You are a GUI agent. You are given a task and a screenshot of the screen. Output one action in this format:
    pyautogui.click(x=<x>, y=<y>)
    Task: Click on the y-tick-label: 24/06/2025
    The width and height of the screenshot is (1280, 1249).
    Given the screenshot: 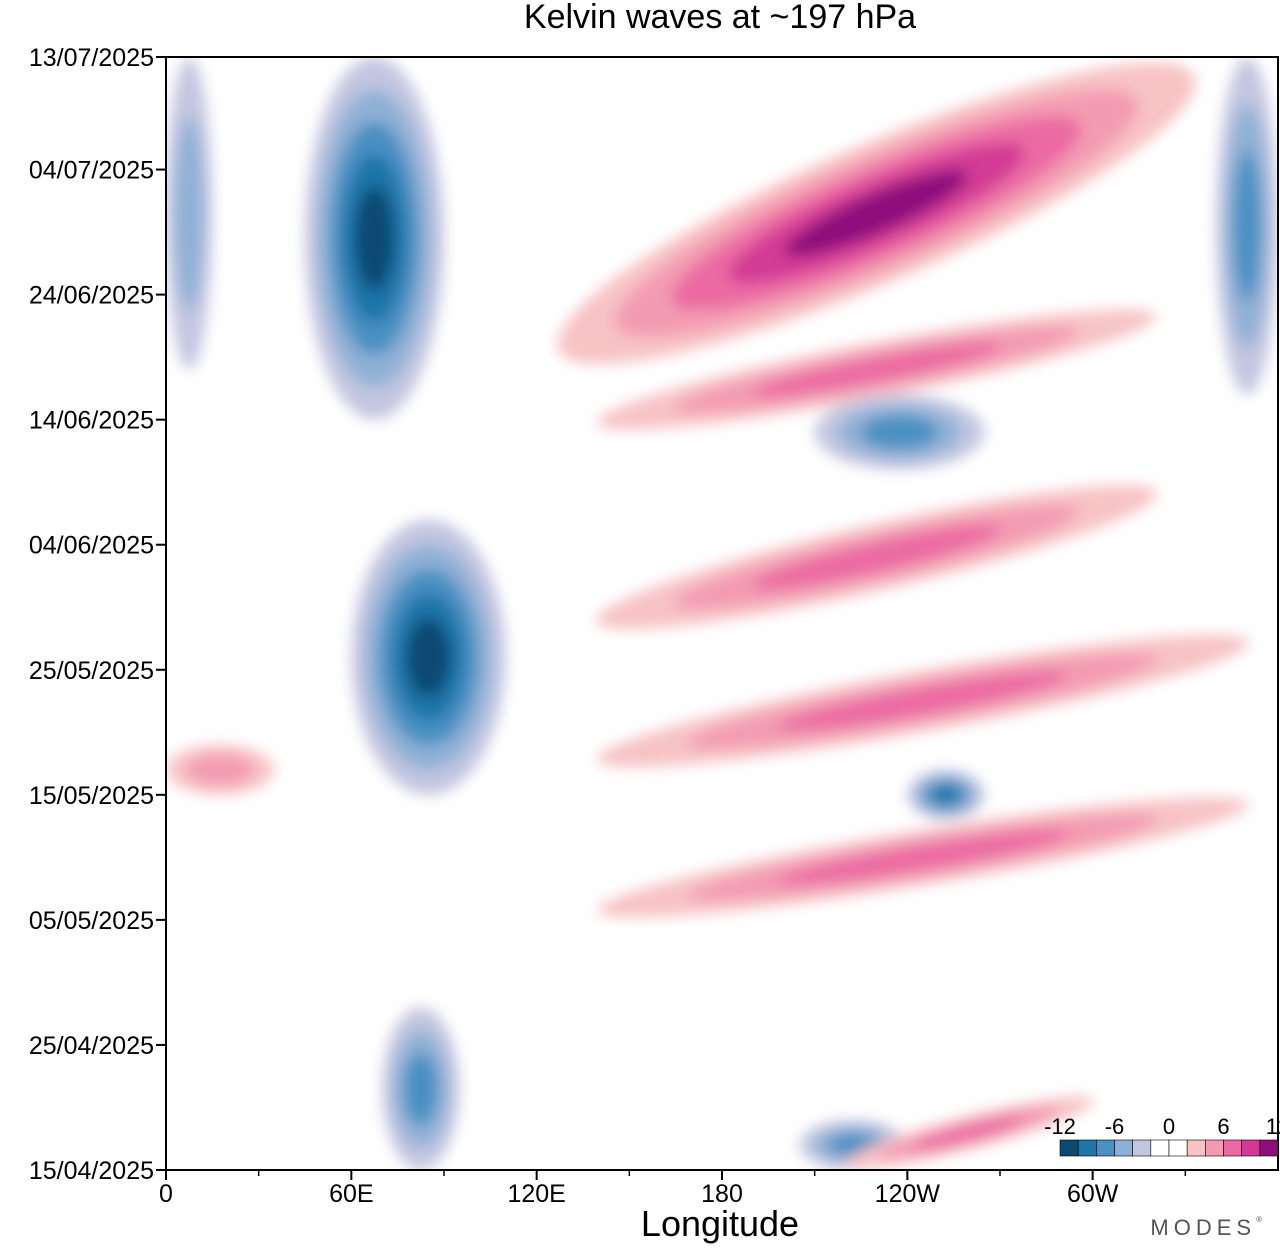 What is the action you would take?
    pyautogui.click(x=91, y=296)
    